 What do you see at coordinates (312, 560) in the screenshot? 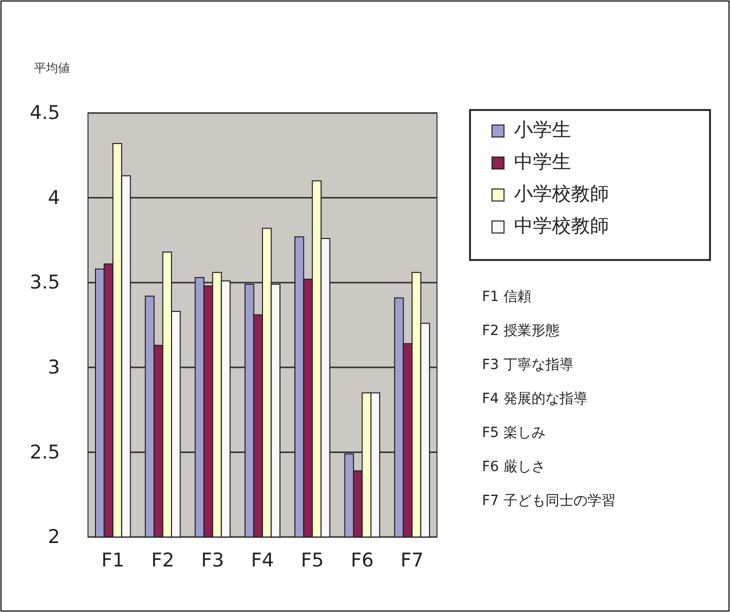
I see `x-tick-label: F5` at bounding box center [312, 560].